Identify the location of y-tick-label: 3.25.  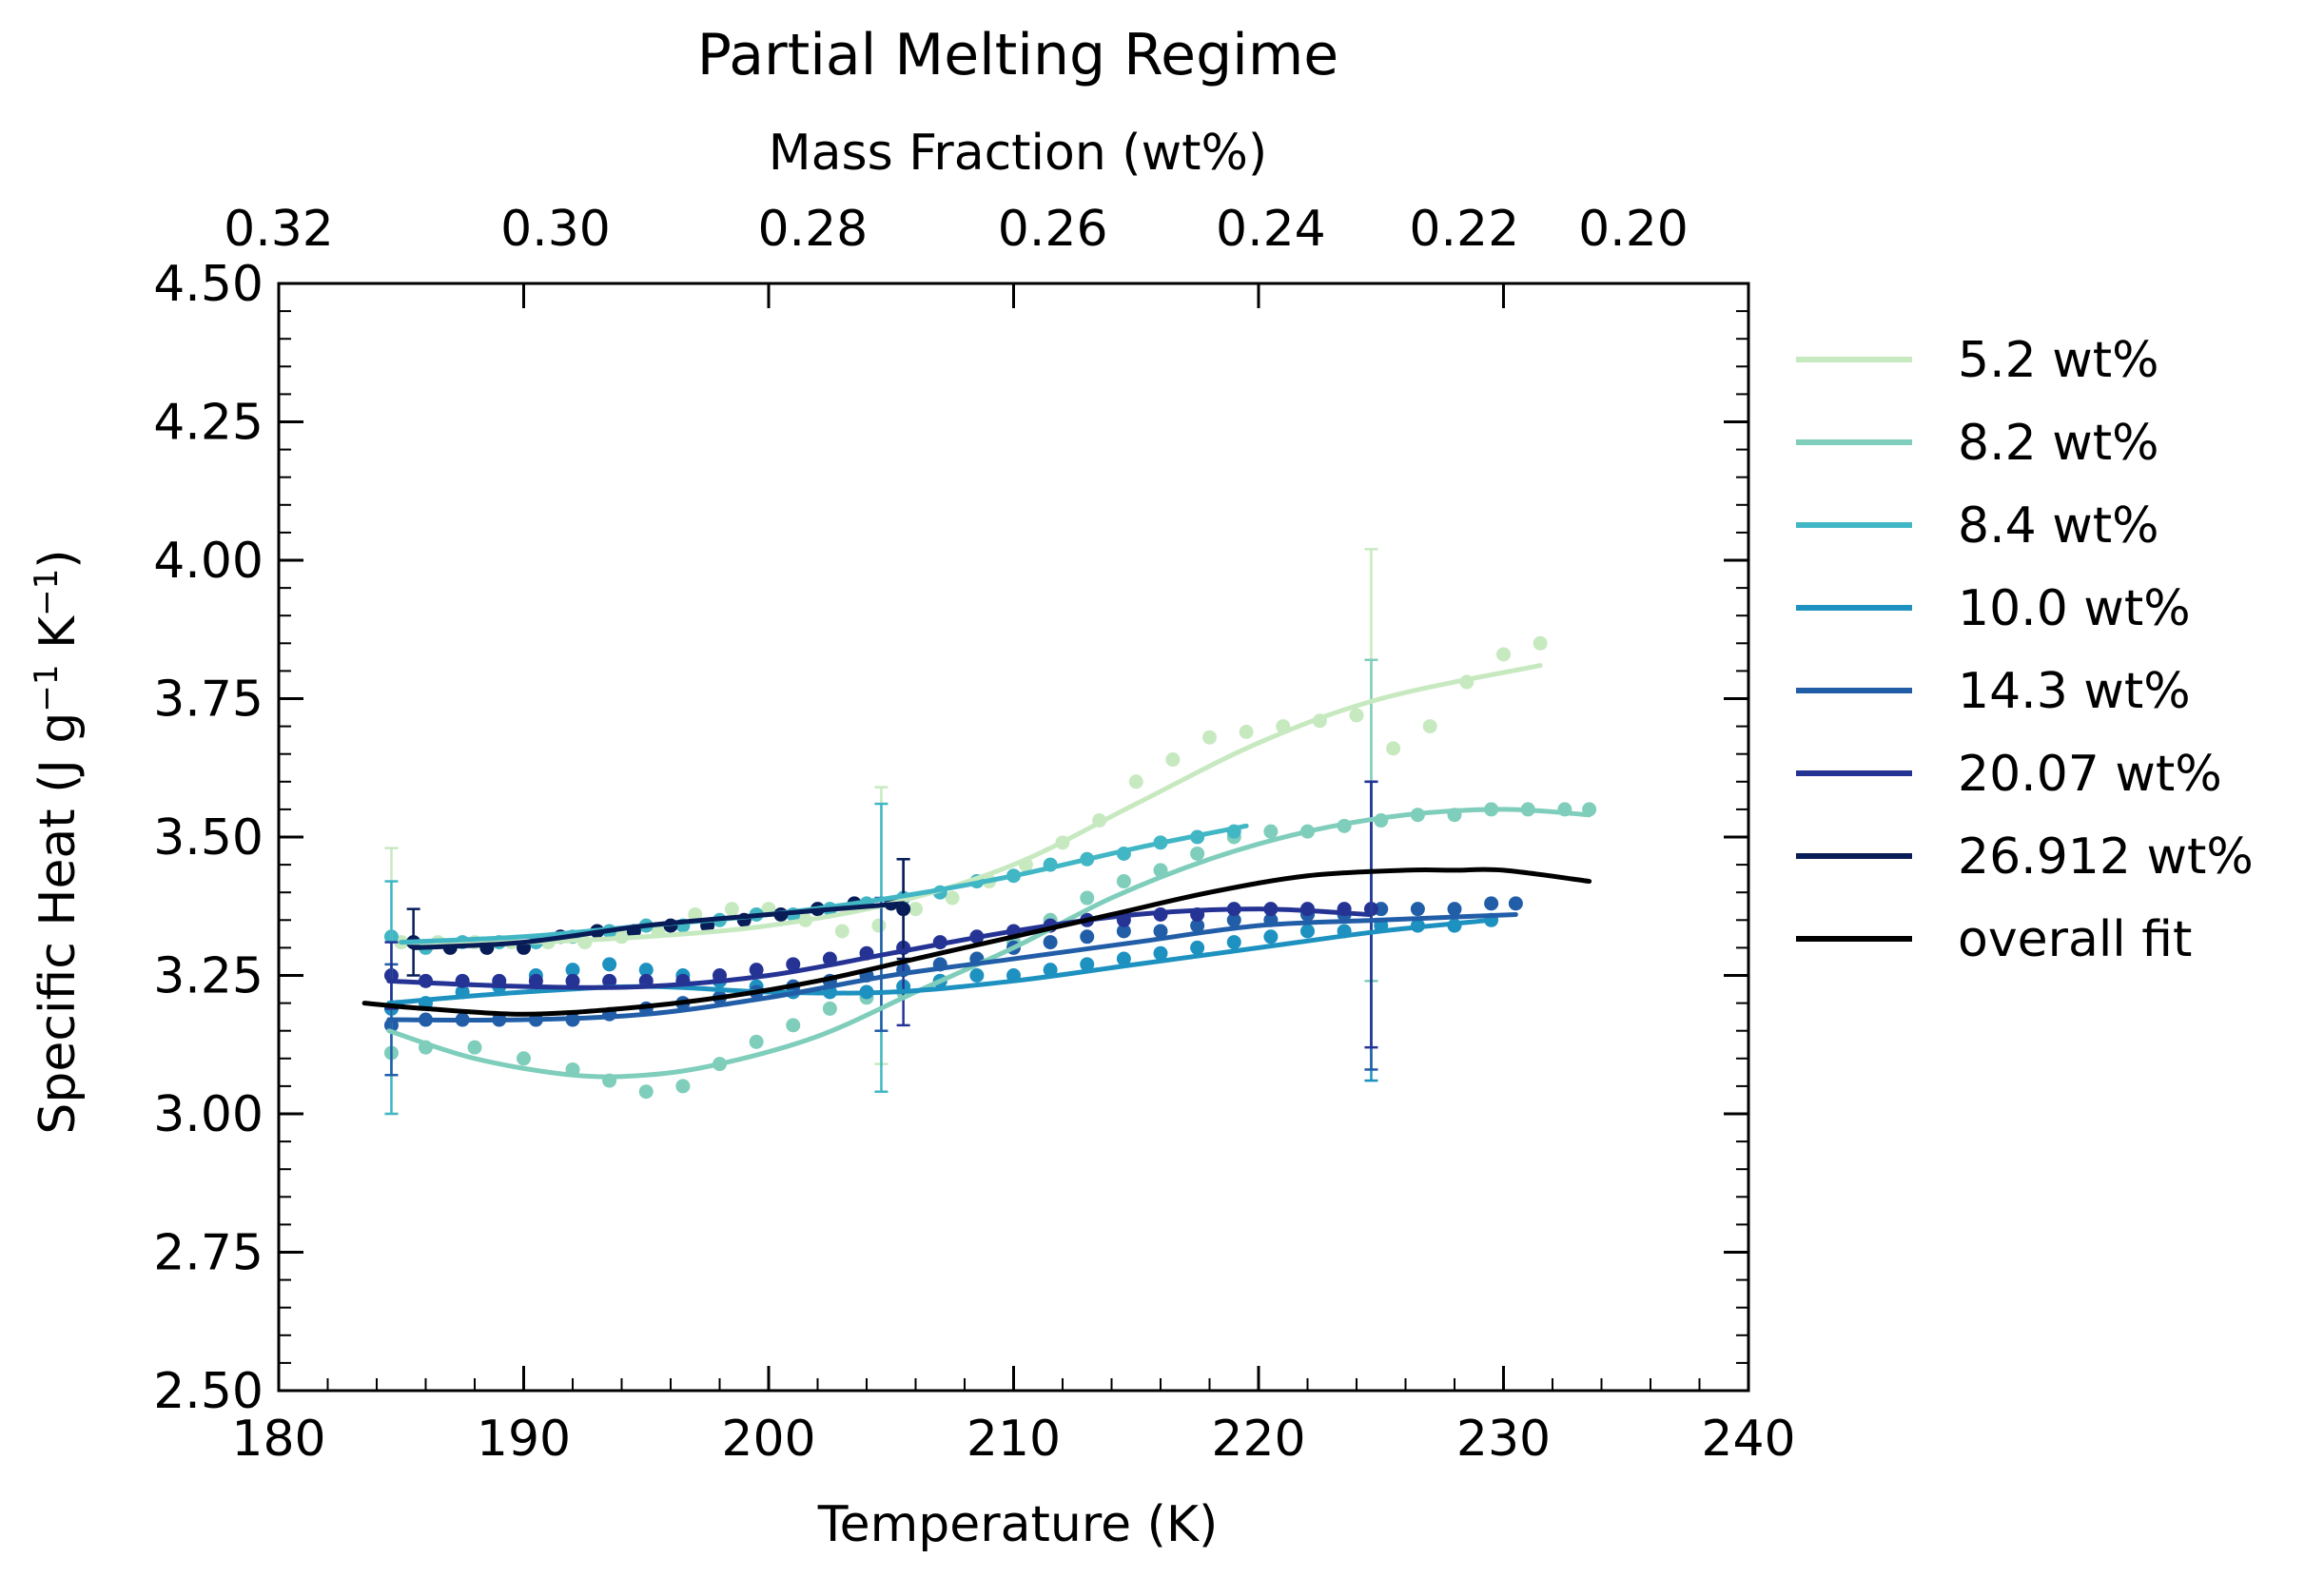
(208, 976).